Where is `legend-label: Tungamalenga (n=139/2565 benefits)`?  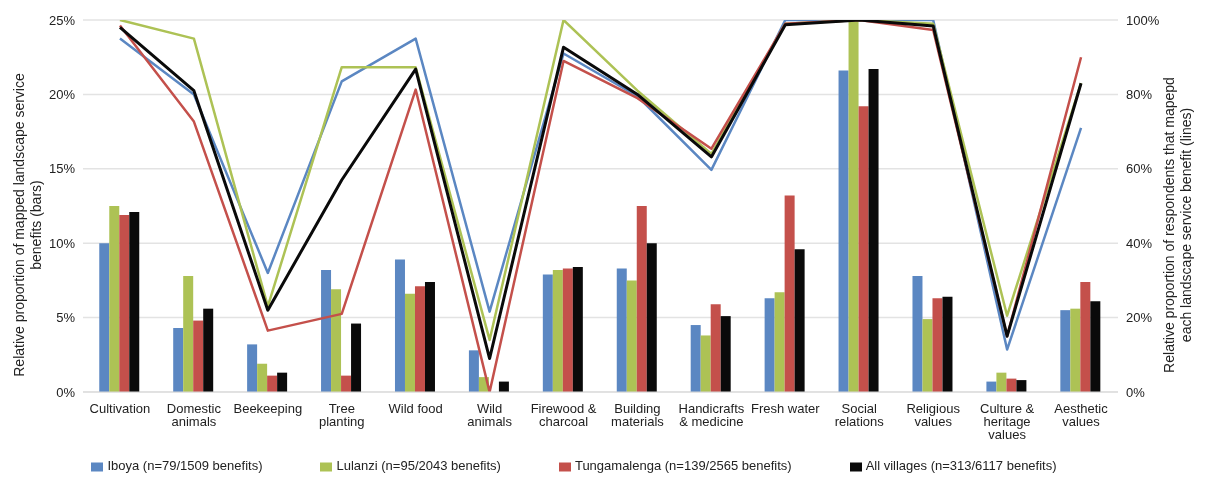
legend-label: Tungamalenga (n=139/2565 benefits) is located at coordinates (683, 465).